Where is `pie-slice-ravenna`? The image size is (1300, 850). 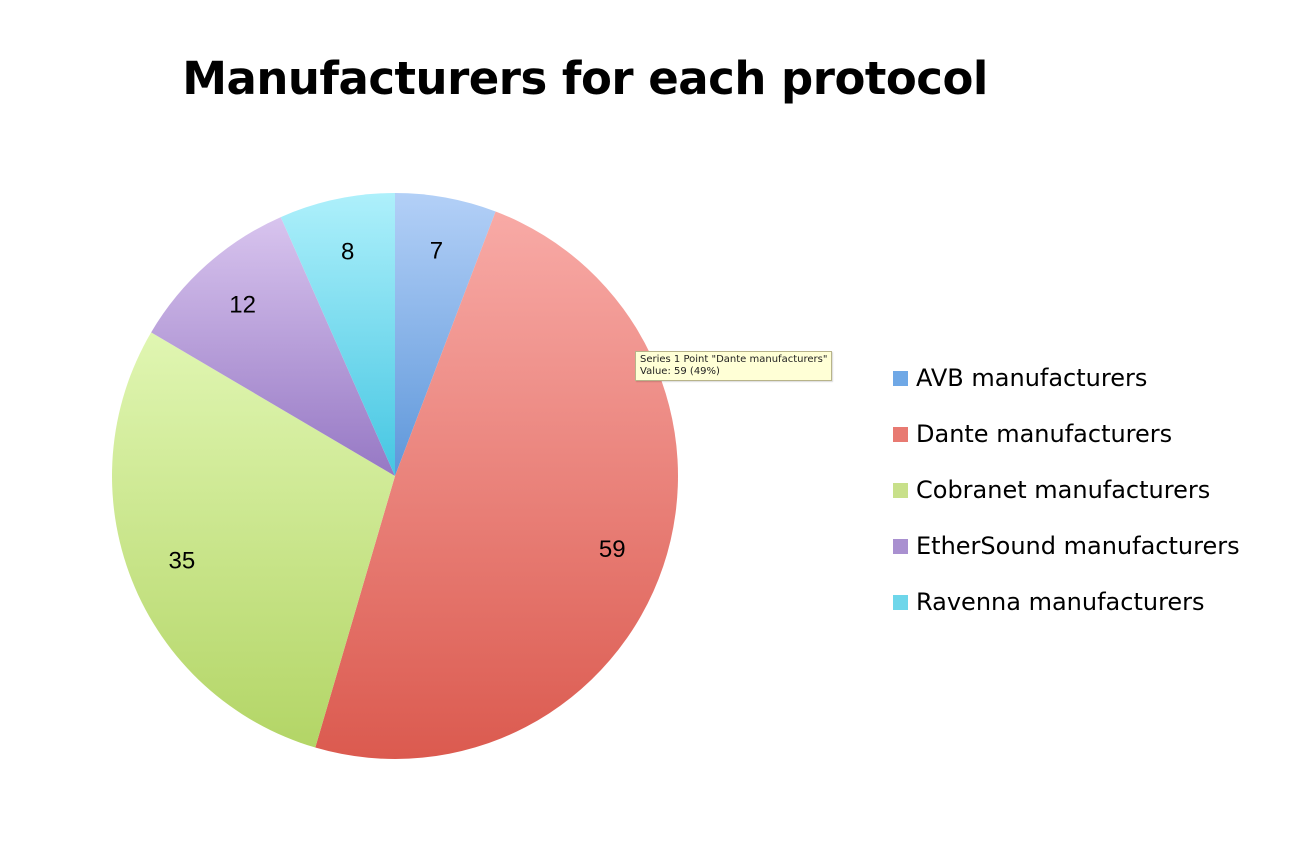
pie-slice-ravenna is located at coordinates (337, 334).